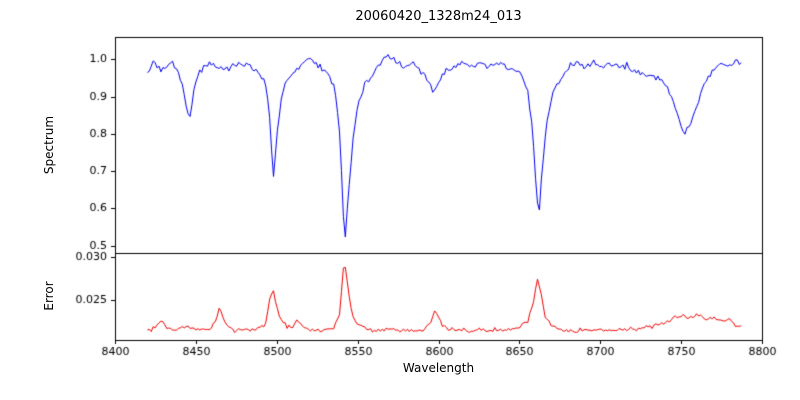 The width and height of the screenshot is (800, 400). What do you see at coordinates (49, 145) in the screenshot?
I see `y-axis-label-spectrum: Spectrum` at bounding box center [49, 145].